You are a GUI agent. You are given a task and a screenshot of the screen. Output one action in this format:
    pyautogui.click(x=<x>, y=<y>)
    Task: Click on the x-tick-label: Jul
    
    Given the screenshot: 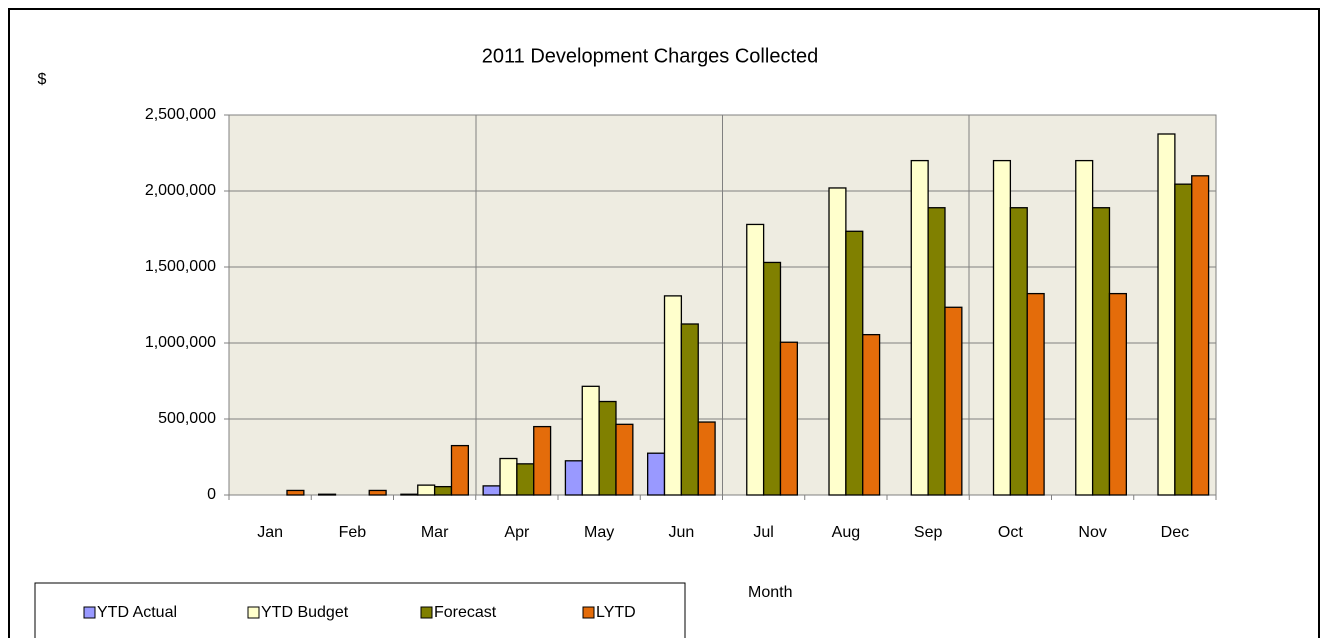 What is the action you would take?
    pyautogui.click(x=763, y=532)
    